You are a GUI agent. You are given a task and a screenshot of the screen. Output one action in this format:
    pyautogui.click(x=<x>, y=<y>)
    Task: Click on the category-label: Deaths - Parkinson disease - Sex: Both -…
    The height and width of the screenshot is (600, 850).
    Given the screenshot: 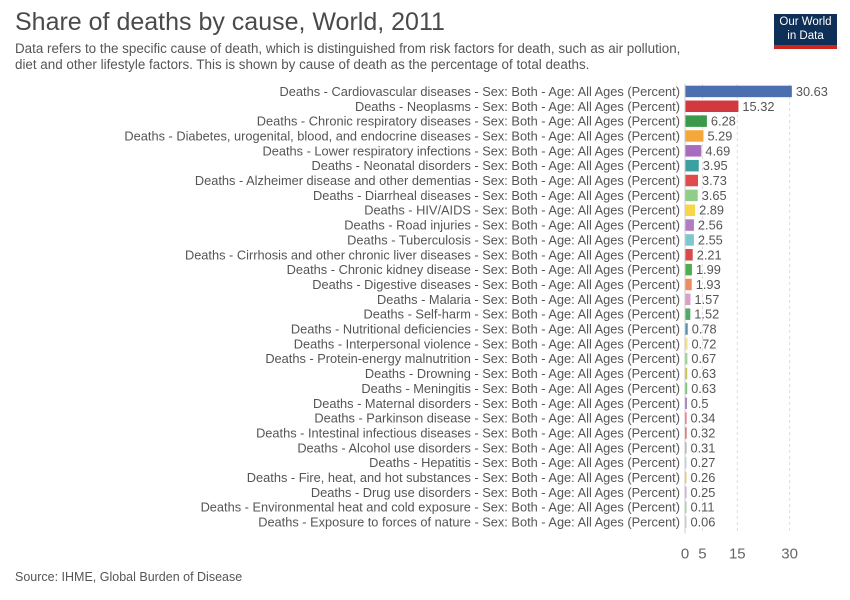 What is the action you would take?
    pyautogui.click(x=497, y=418)
    